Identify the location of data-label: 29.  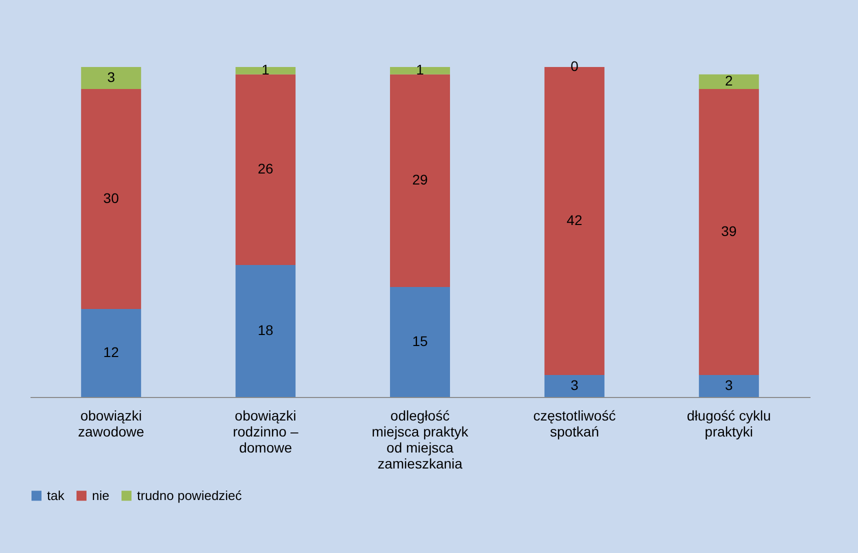
(420, 180).